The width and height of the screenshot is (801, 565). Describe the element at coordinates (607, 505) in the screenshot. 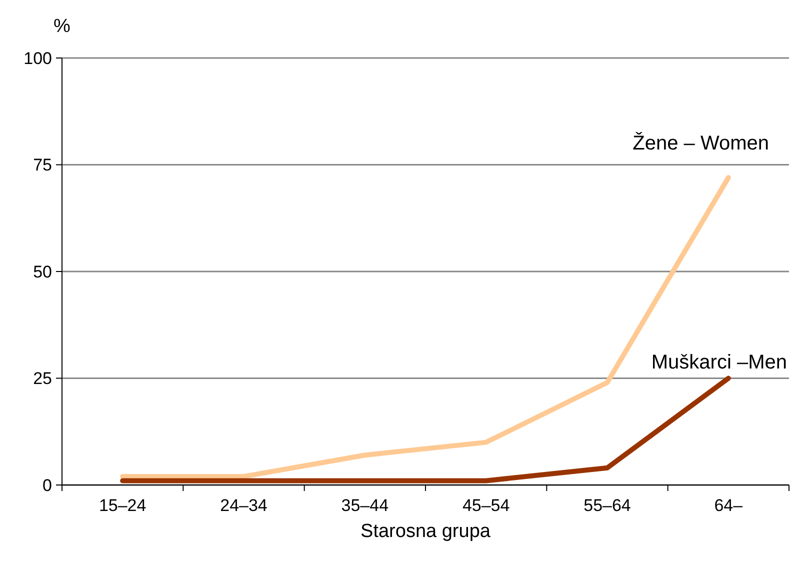

I see `x-tick-label: 55–64` at that location.